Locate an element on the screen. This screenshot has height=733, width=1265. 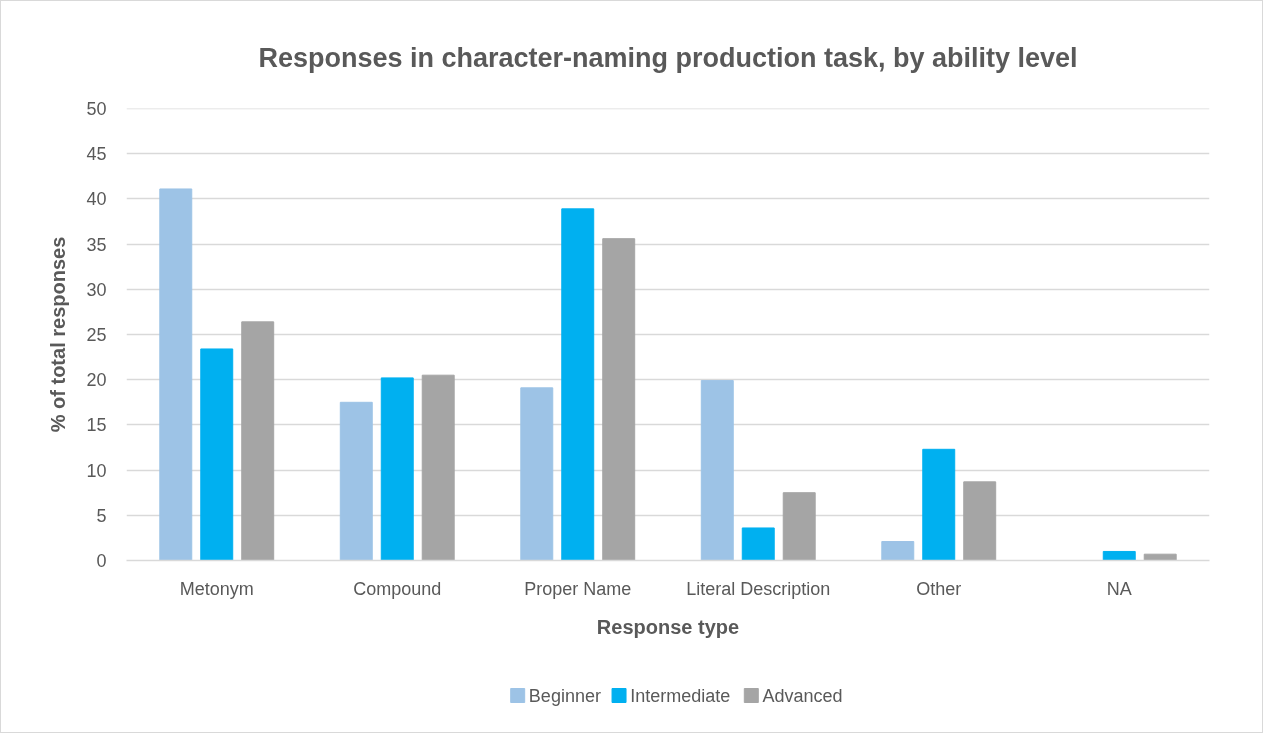
x-tick-label: Literal Description is located at coordinates (758, 588).